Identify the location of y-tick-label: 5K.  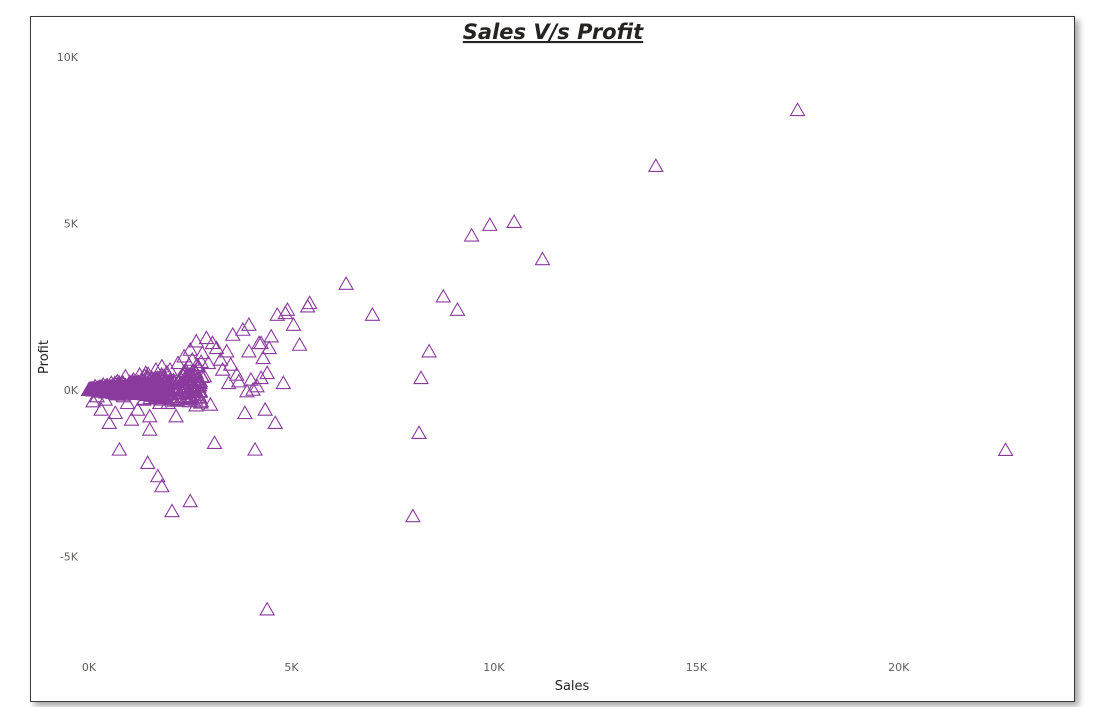
(71, 223).